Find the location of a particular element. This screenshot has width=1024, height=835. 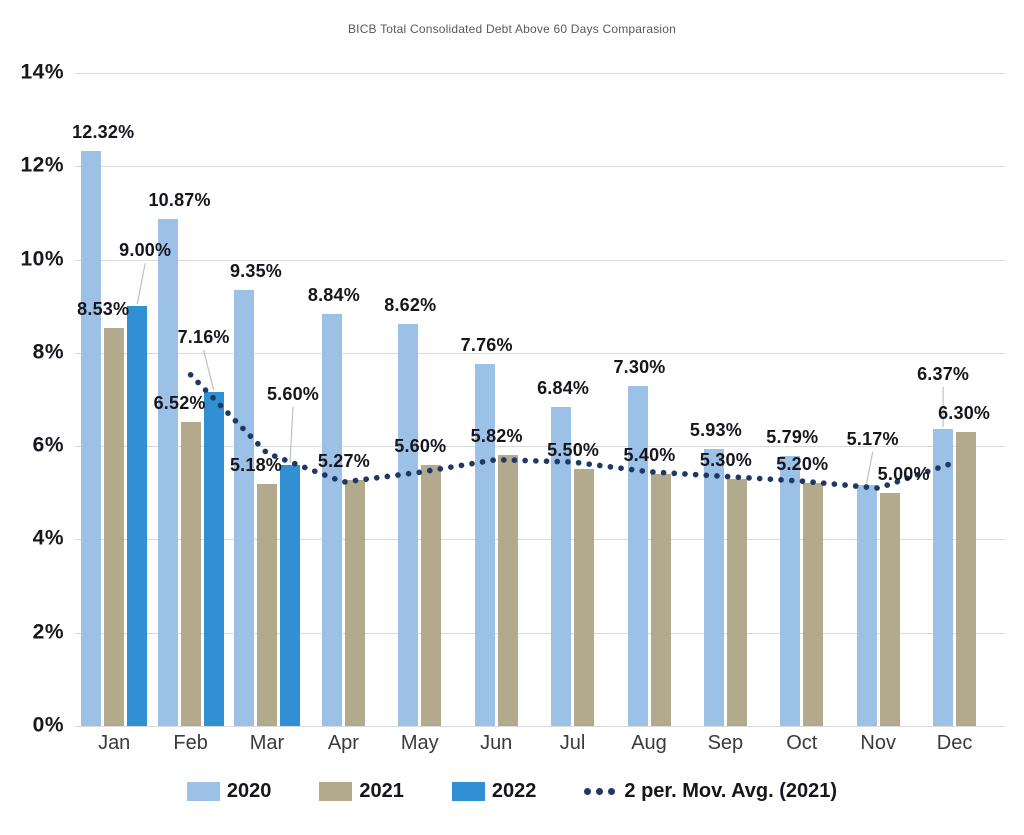

y-axis-tick: 4% is located at coordinates (48, 538).